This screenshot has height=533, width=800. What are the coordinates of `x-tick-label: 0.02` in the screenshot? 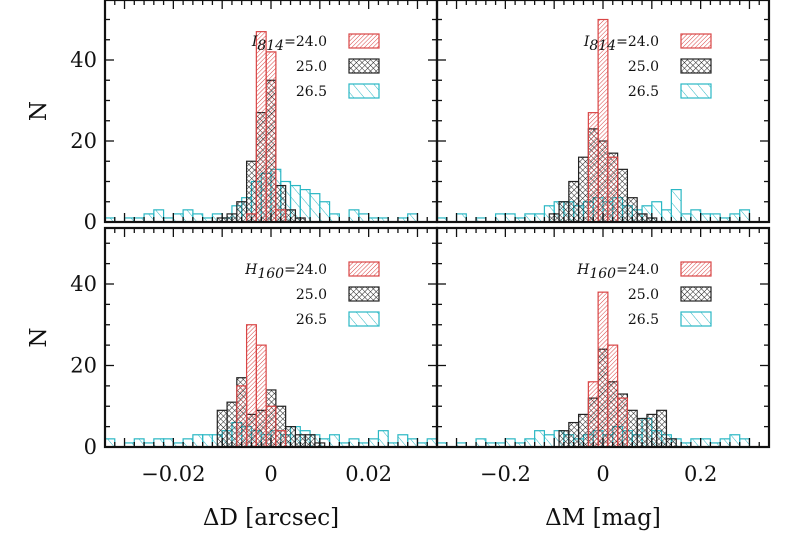 It's located at (368, 474).